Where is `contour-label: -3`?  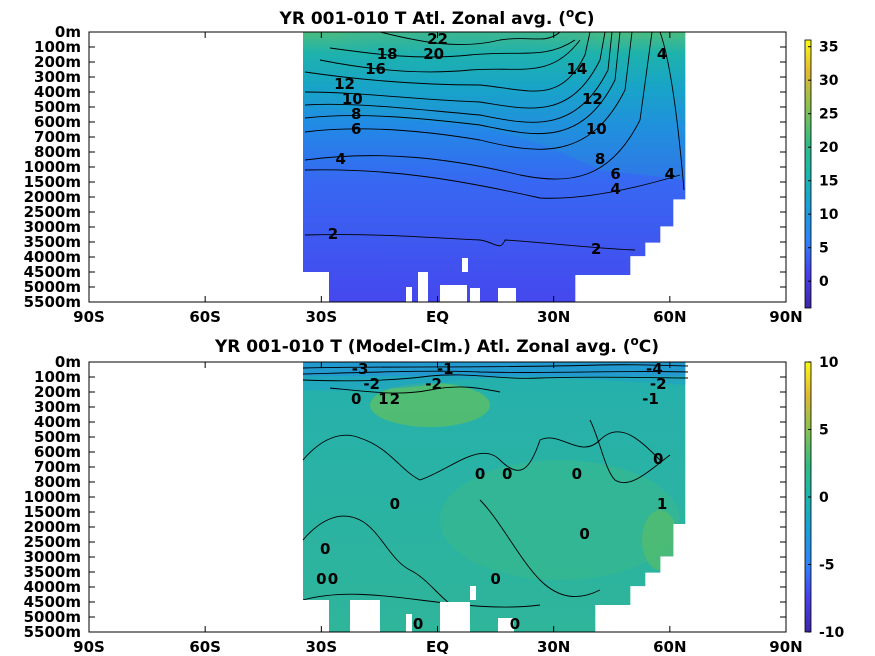
contour-label: -3 is located at coordinates (360, 369).